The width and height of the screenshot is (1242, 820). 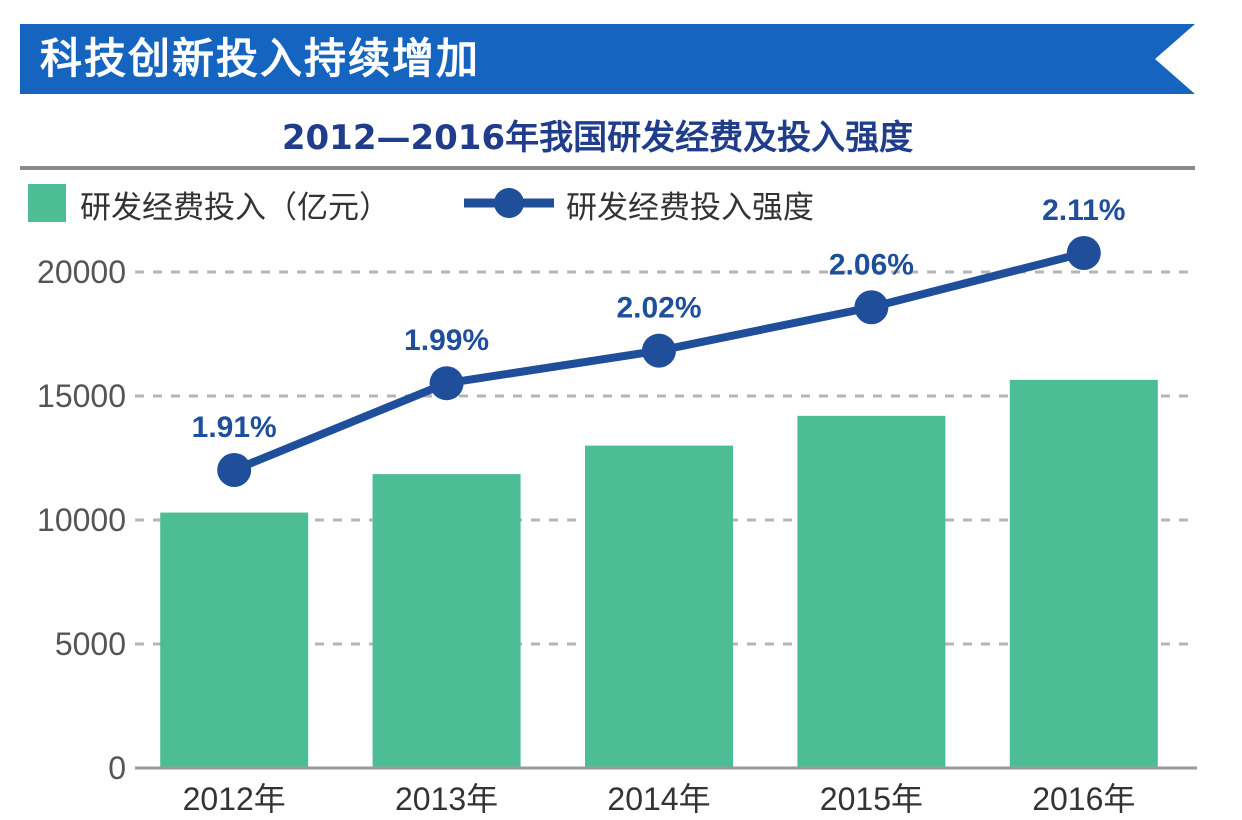 I want to click on intensity-data-label: 1.99%, so click(x=446, y=340).